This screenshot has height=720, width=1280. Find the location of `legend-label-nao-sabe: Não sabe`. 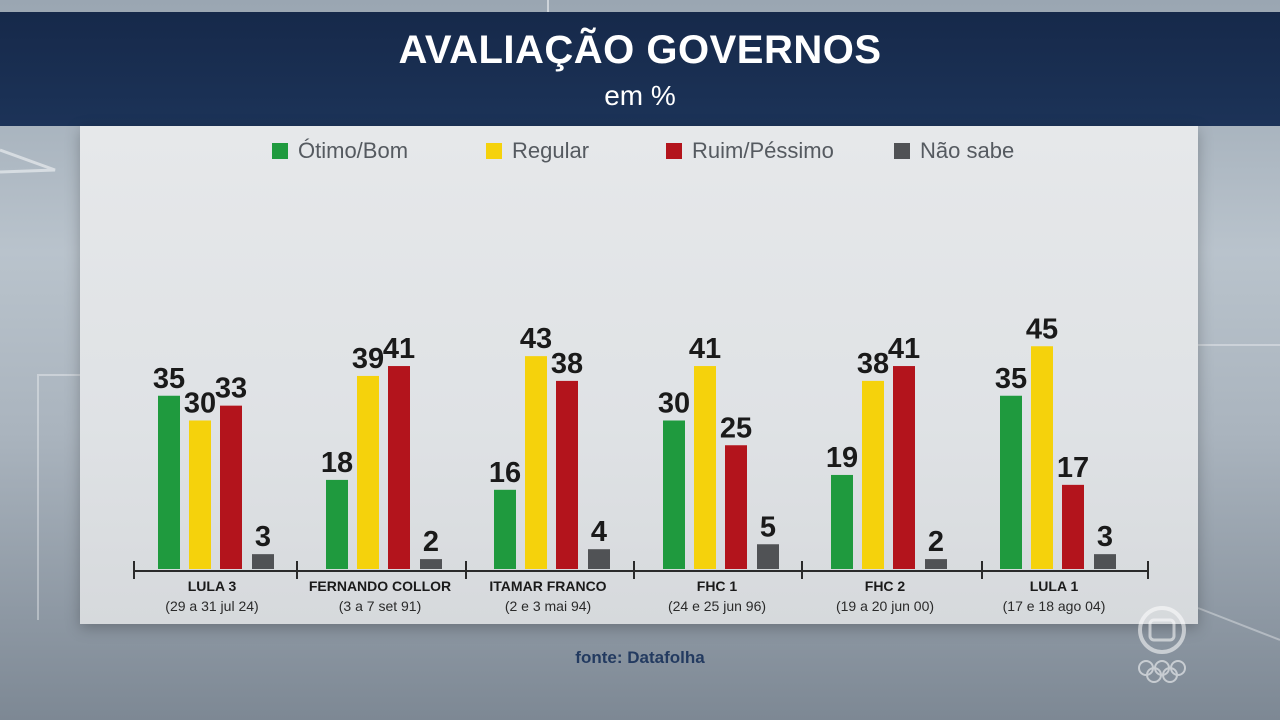

legend-label-nao-sabe: Não sabe is located at coordinates (967, 150).